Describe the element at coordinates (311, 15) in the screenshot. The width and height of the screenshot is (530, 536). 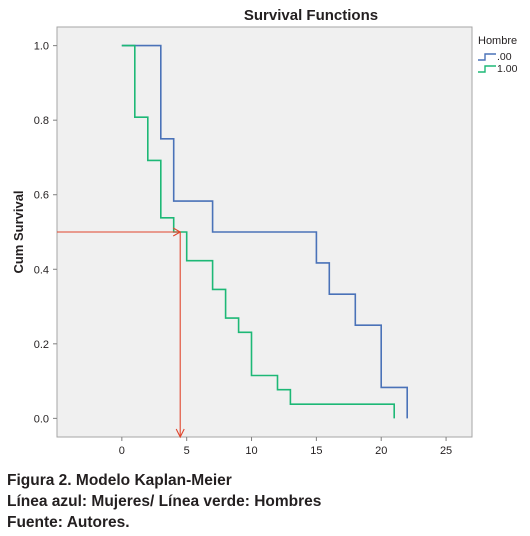
I see `chart-title: Survival Functions` at that location.